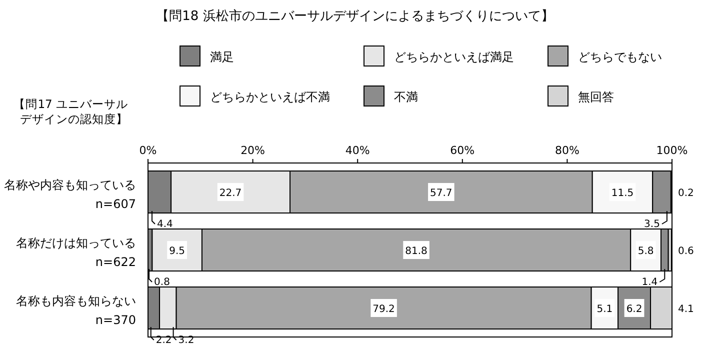 This screenshot has height=355, width=710. What do you see at coordinates (686, 309) in the screenshot?
I see `data-label: 4.1` at bounding box center [686, 309].